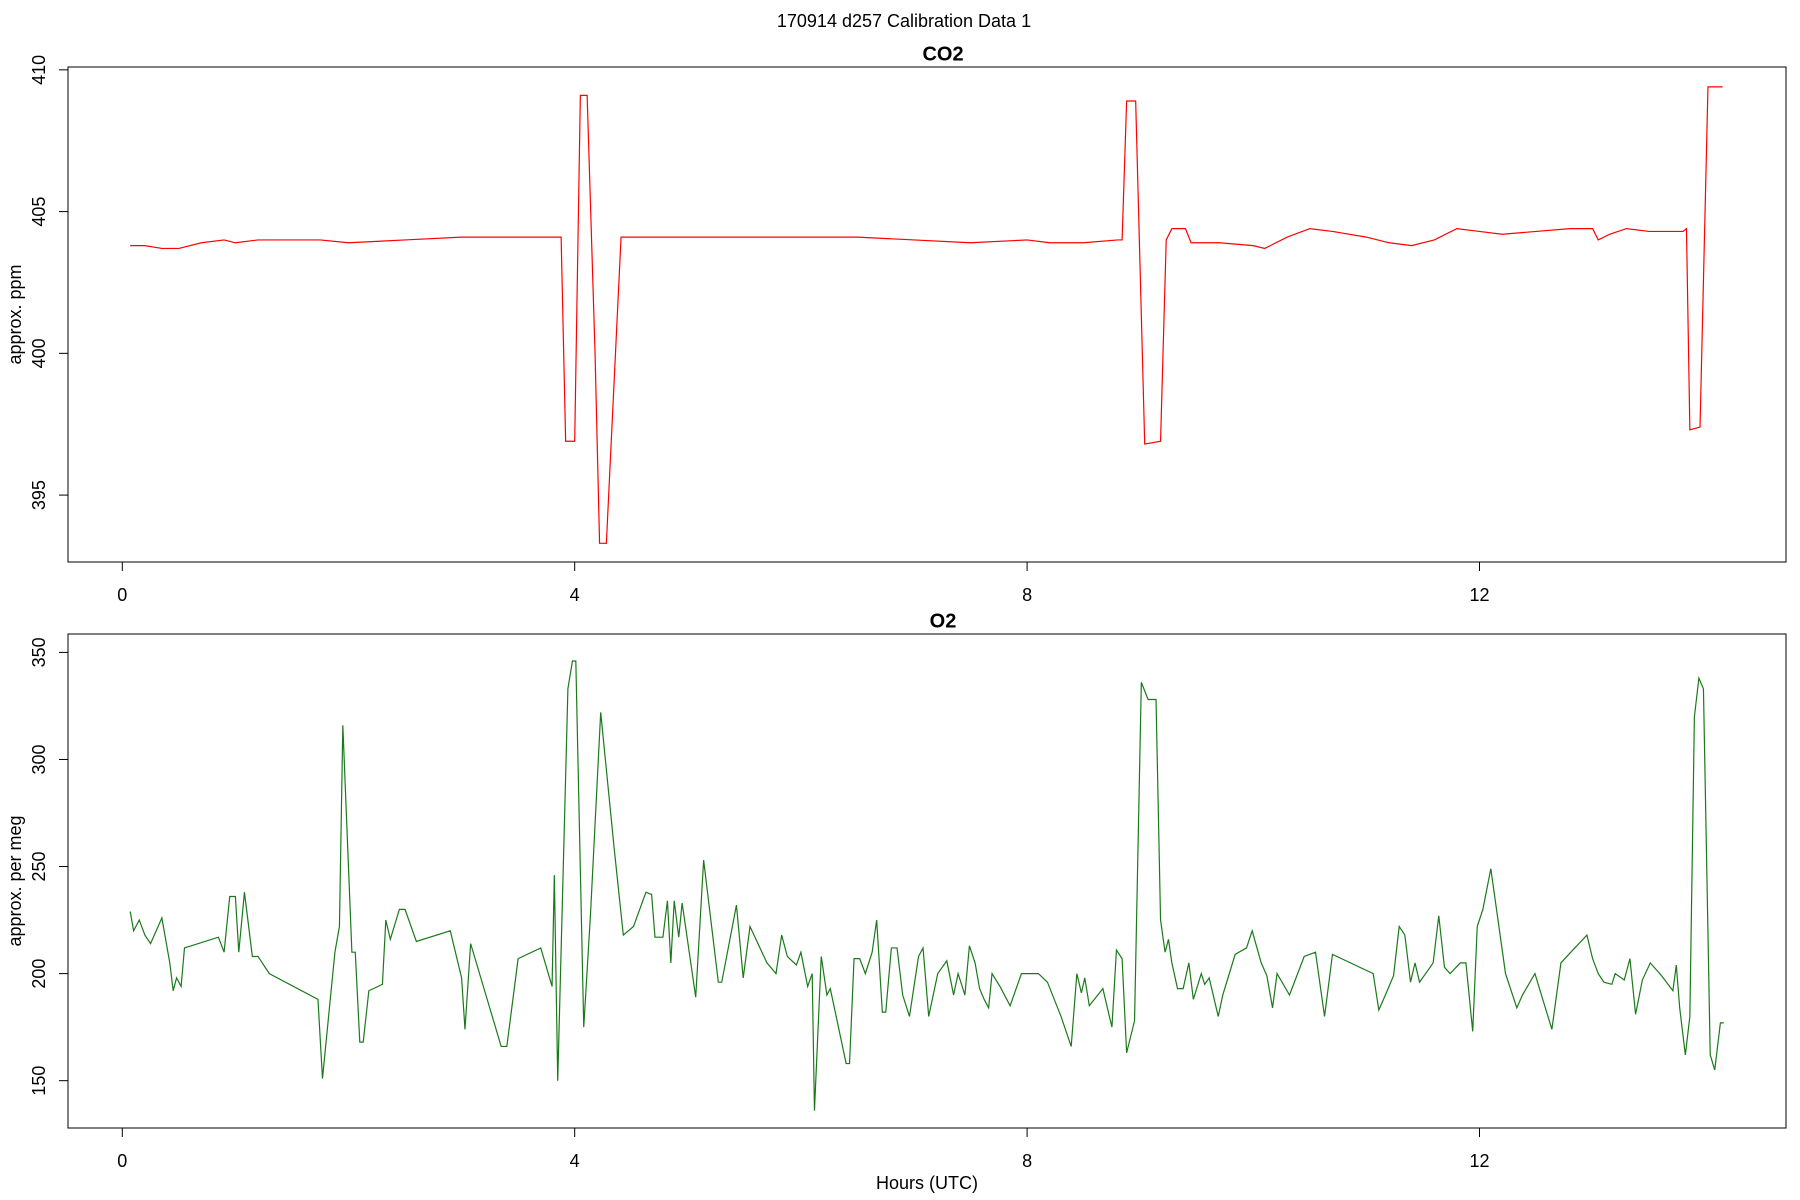 This screenshot has width=1800, height=1200. Describe the element at coordinates (15, 314) in the screenshot. I see `y-axis-label: approx. ppm` at that location.